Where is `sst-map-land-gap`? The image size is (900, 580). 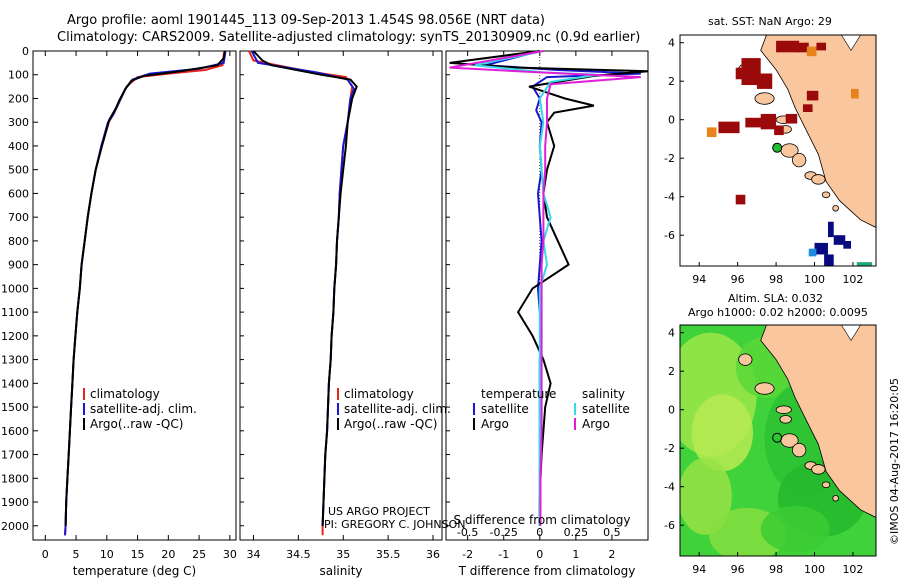 sst-map-land-gap is located at coordinates (851, 43).